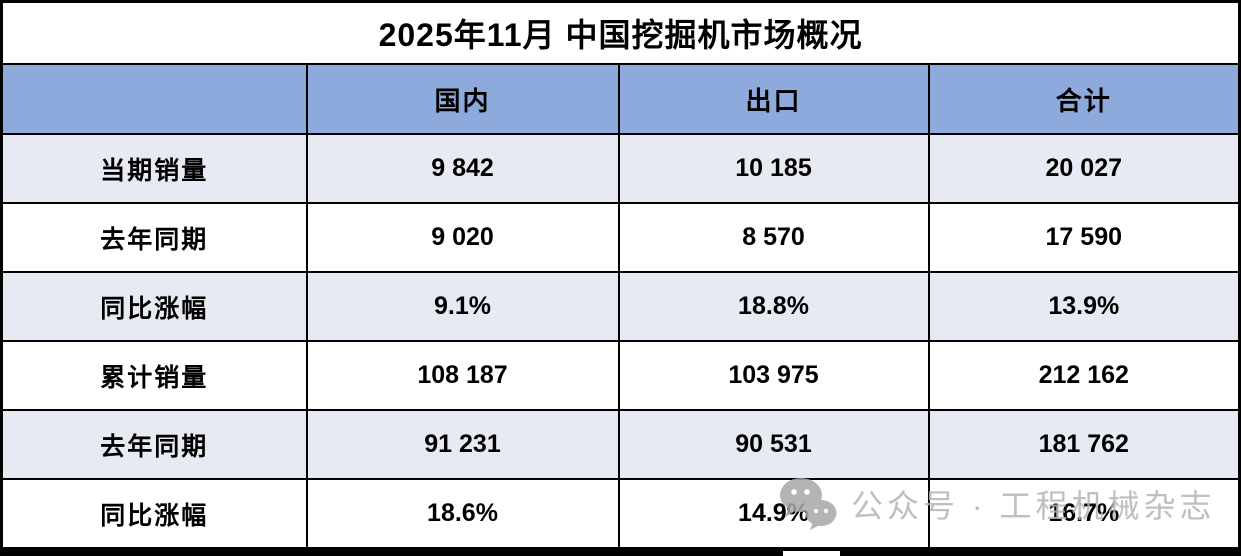 The height and width of the screenshot is (556, 1241). What do you see at coordinates (1084, 515) in the screenshot?
I see `cell-total: 16.7%` at bounding box center [1084, 515].